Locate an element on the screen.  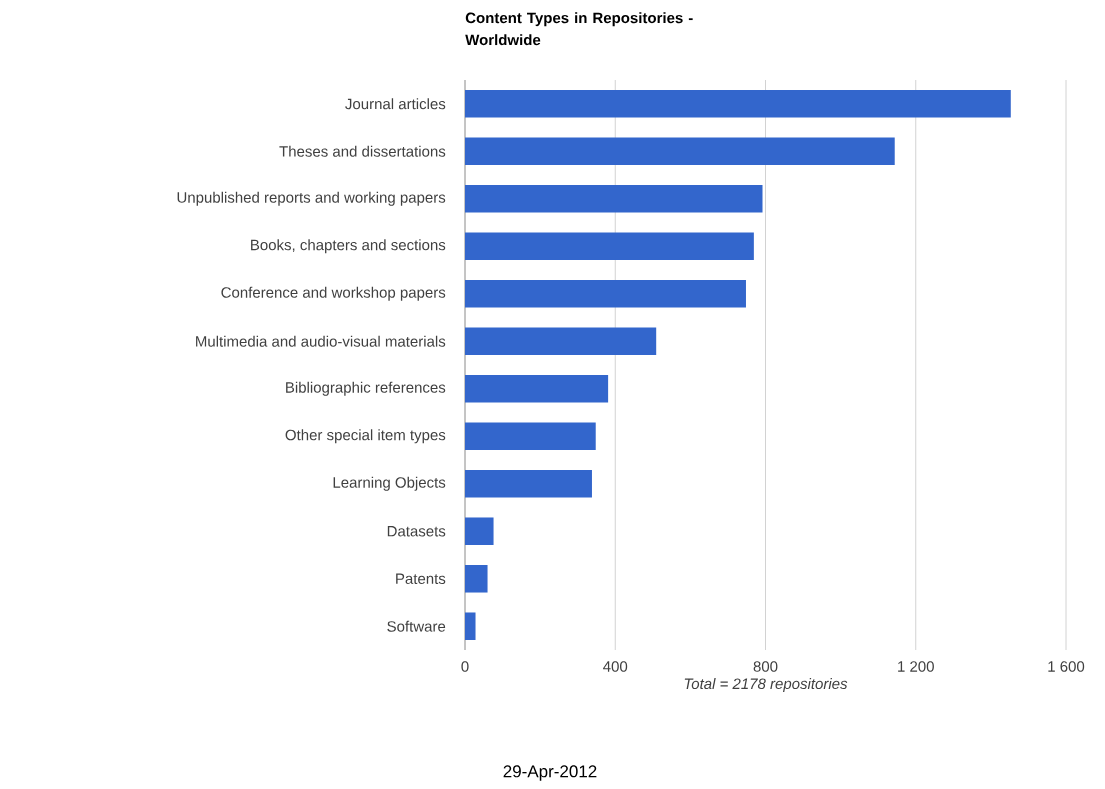
y-tick-label: Patents is located at coordinates (421, 578).